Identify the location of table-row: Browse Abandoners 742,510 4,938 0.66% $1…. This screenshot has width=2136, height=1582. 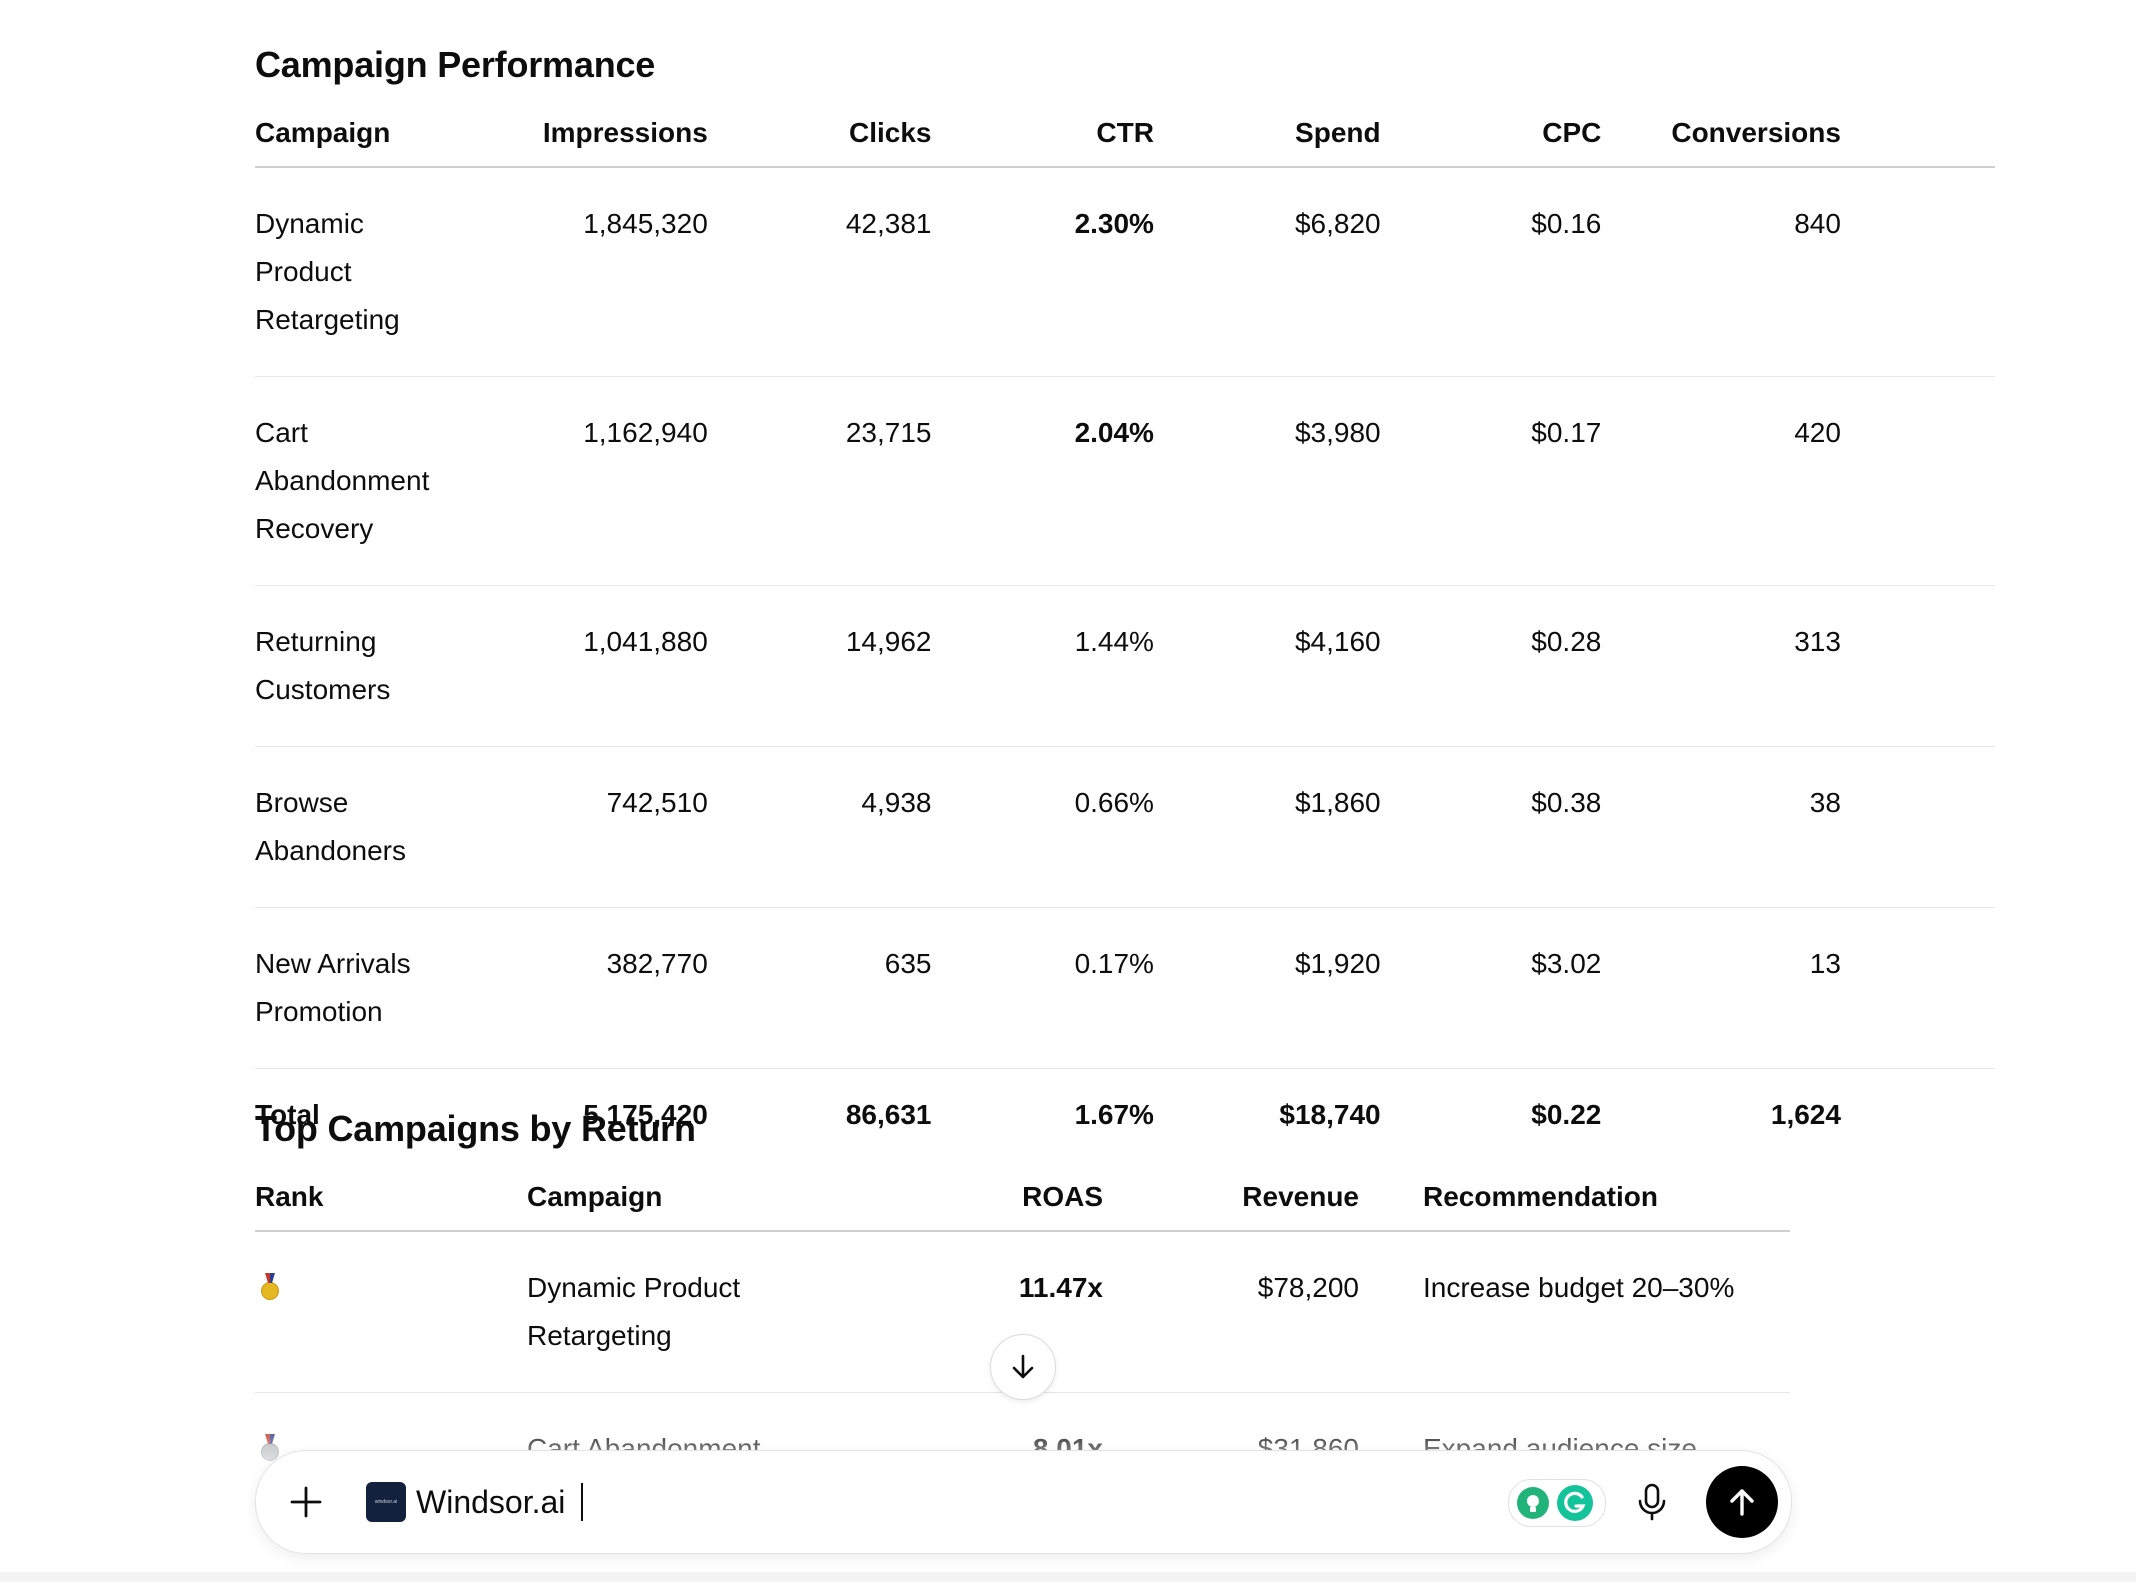
(1125, 827).